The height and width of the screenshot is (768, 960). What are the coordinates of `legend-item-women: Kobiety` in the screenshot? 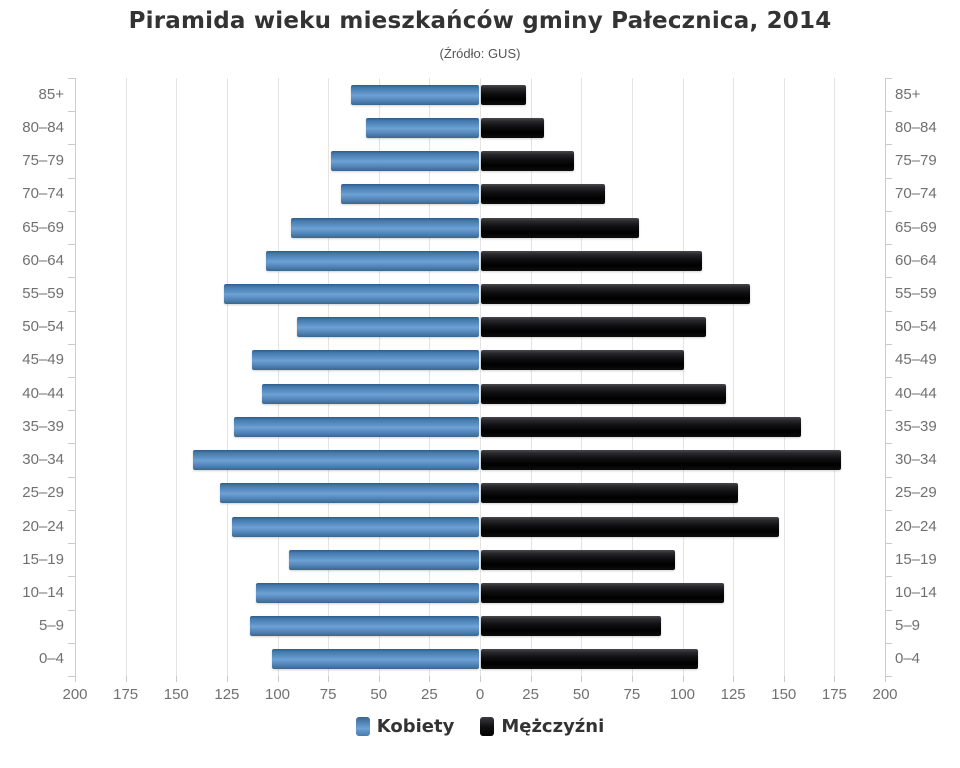 It's located at (405, 726).